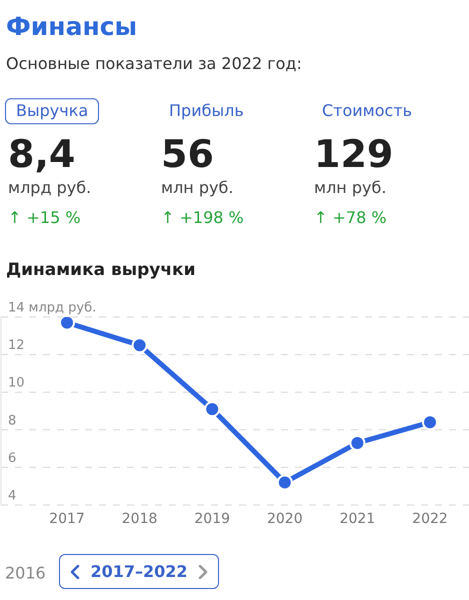  Describe the element at coordinates (52, 111) in the screenshot. I see `text: Выручка` at that location.